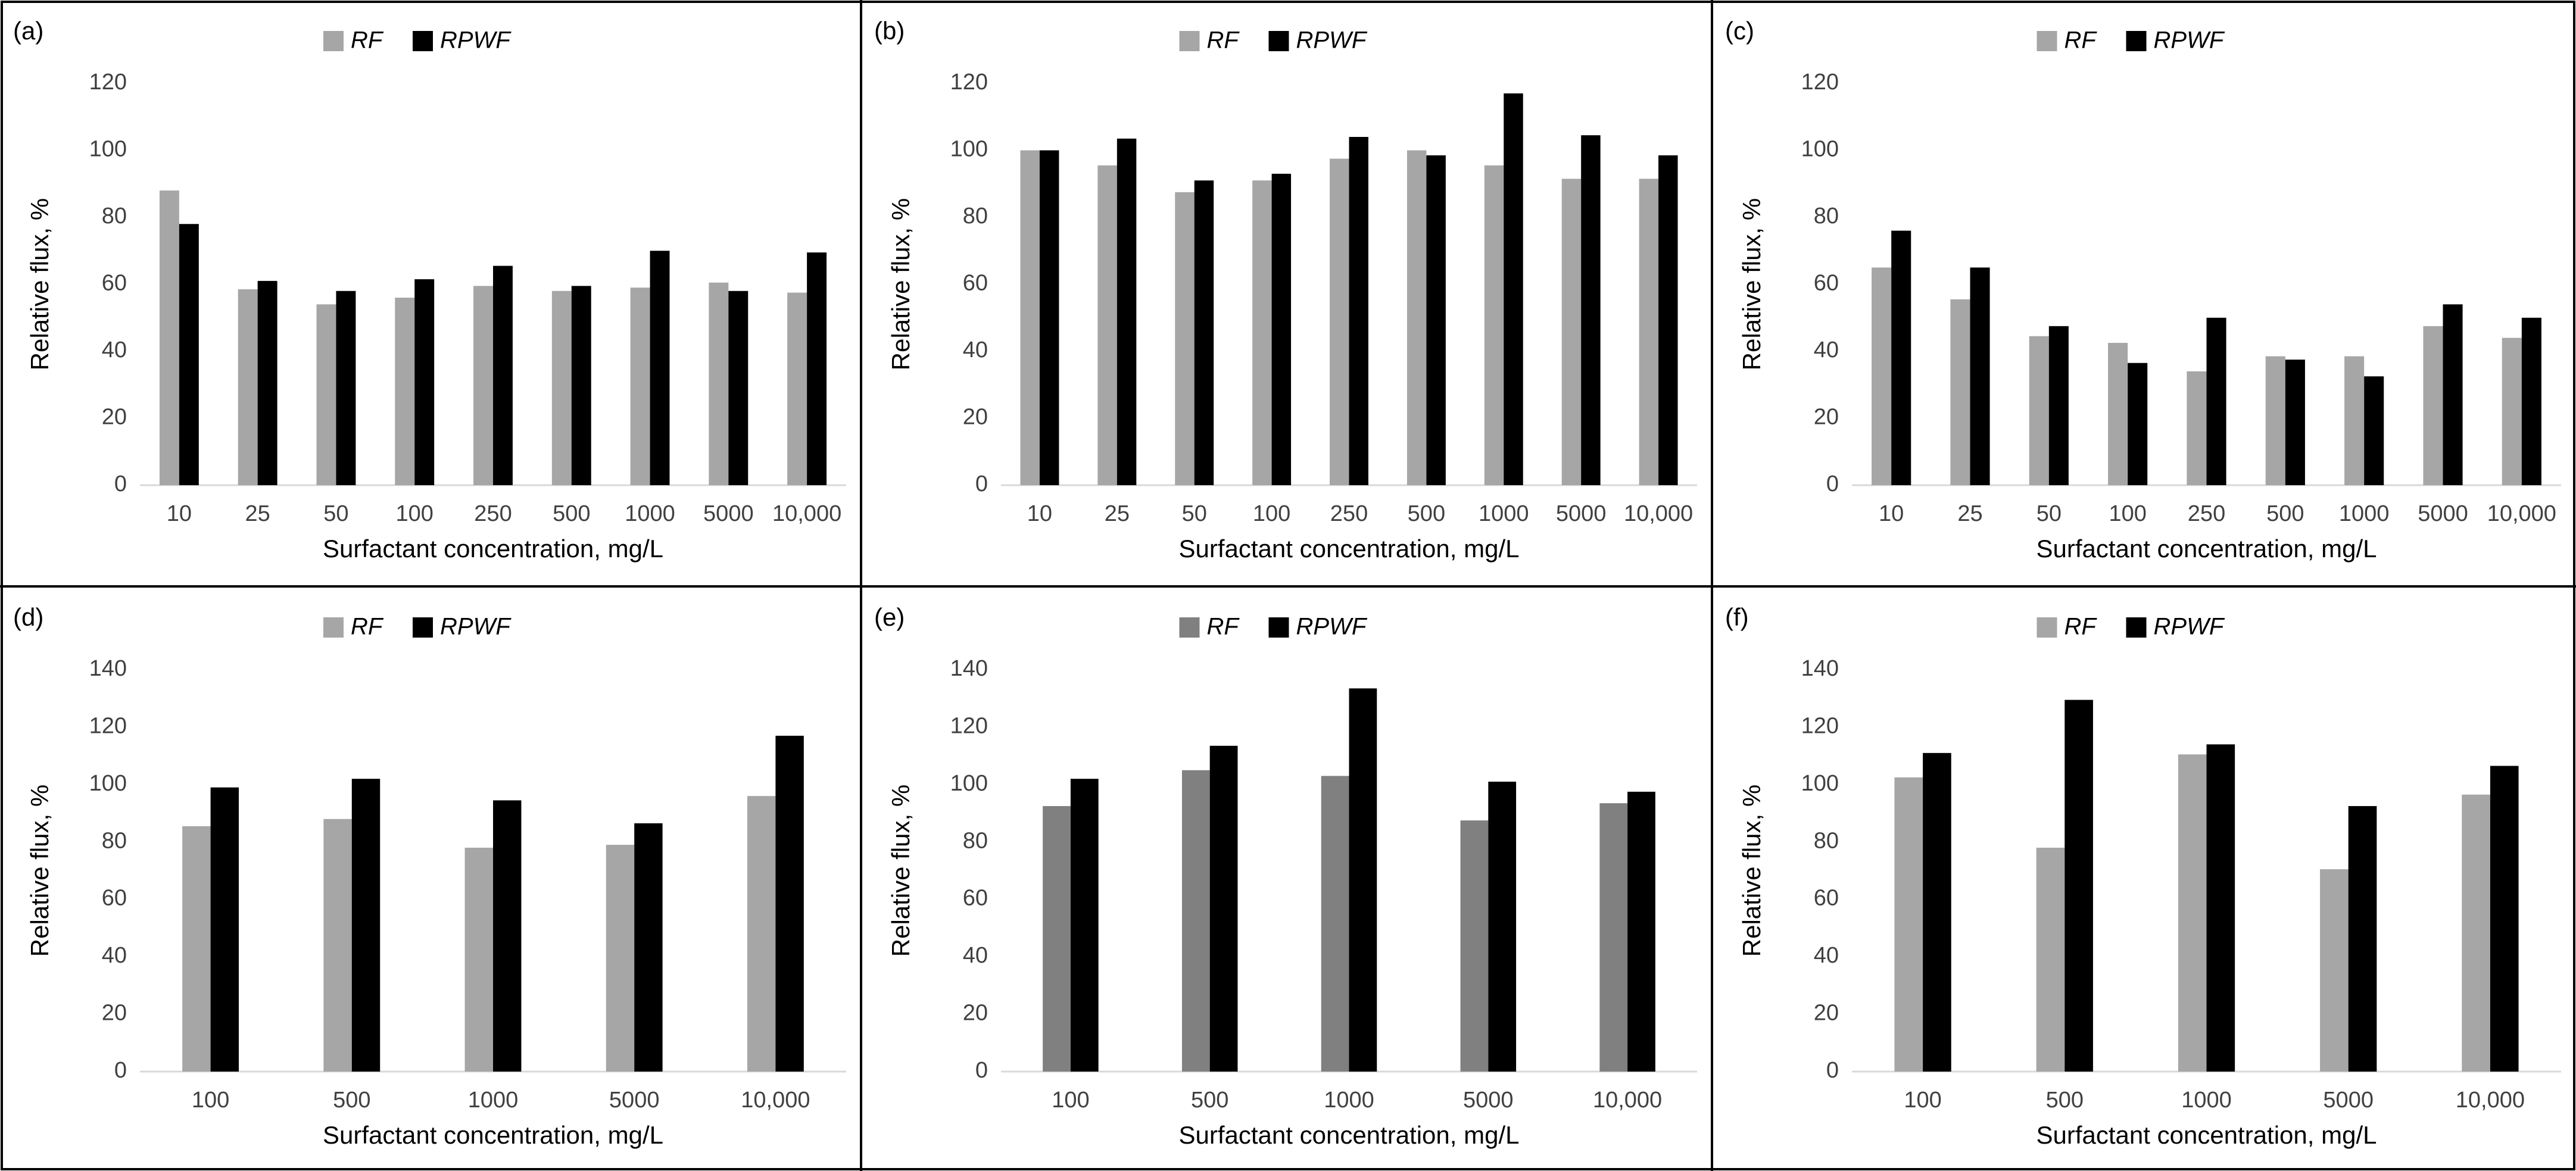 The width and height of the screenshot is (2576, 1171). I want to click on x-tick-label: 50, so click(335, 513).